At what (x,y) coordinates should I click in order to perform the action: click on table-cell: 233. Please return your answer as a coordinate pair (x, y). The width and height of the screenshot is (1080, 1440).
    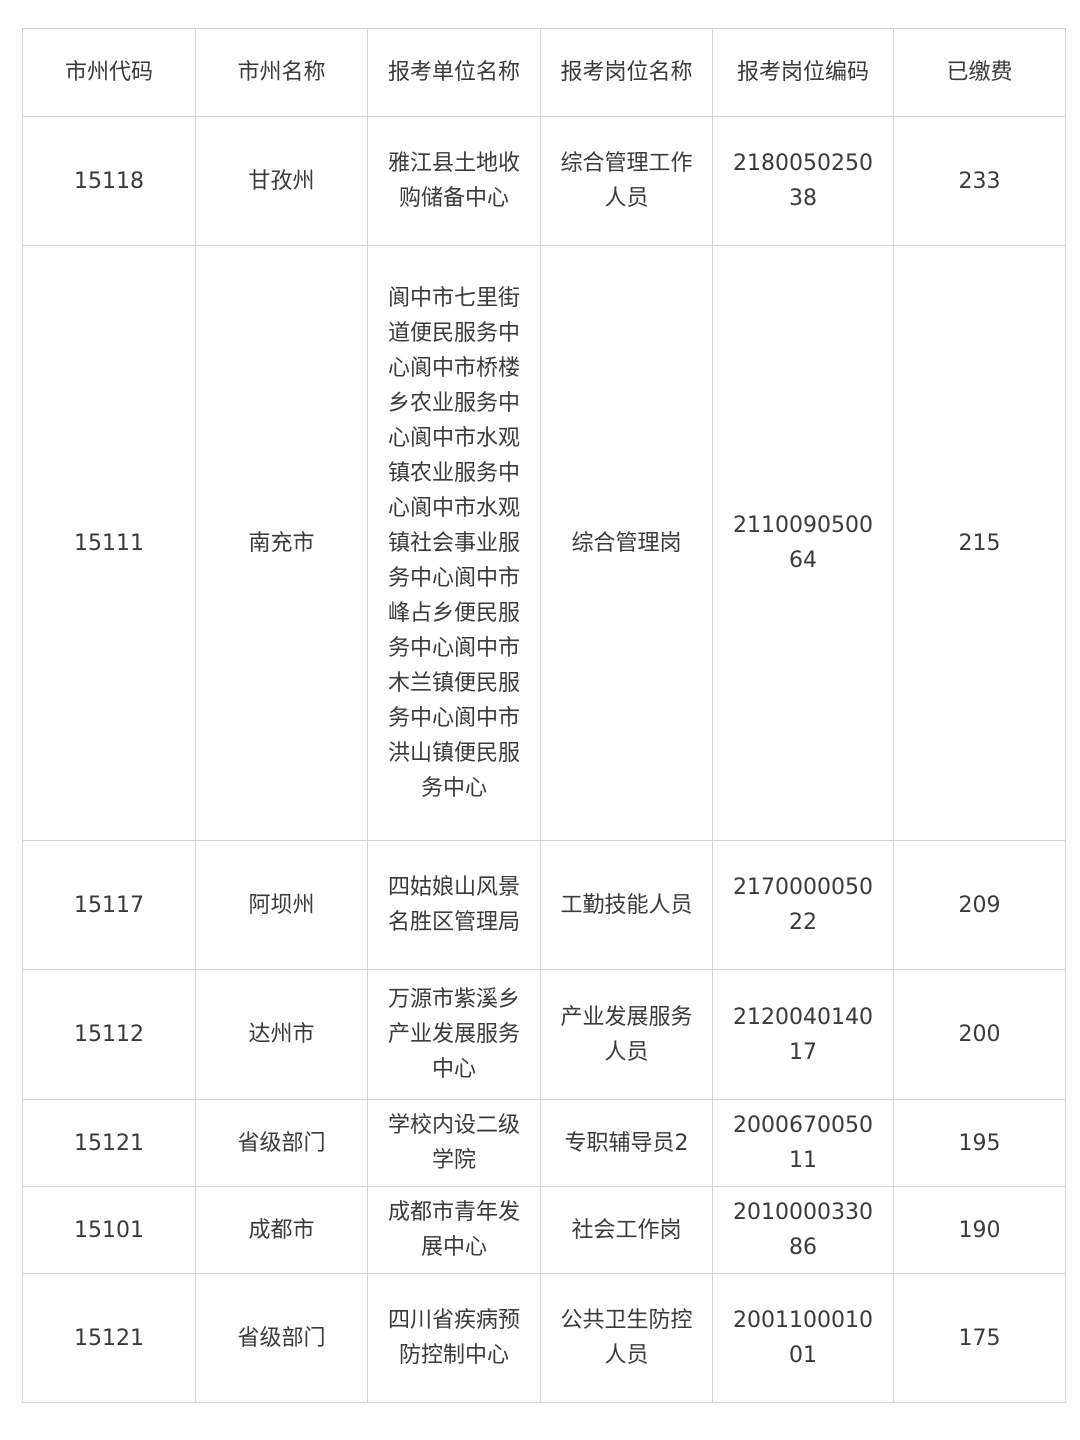
    Looking at the image, I should click on (979, 181).